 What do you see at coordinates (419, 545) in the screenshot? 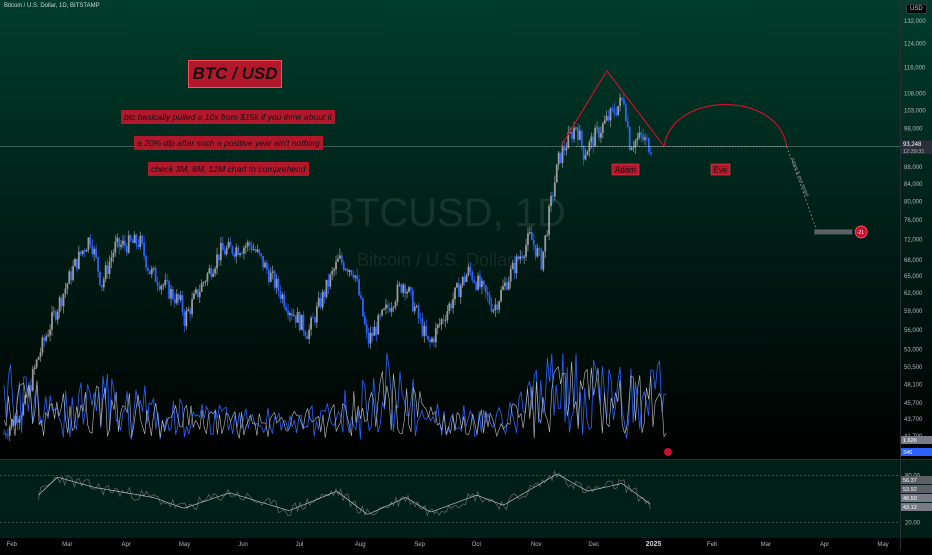
I see `x-tick-label: Sep` at bounding box center [419, 545].